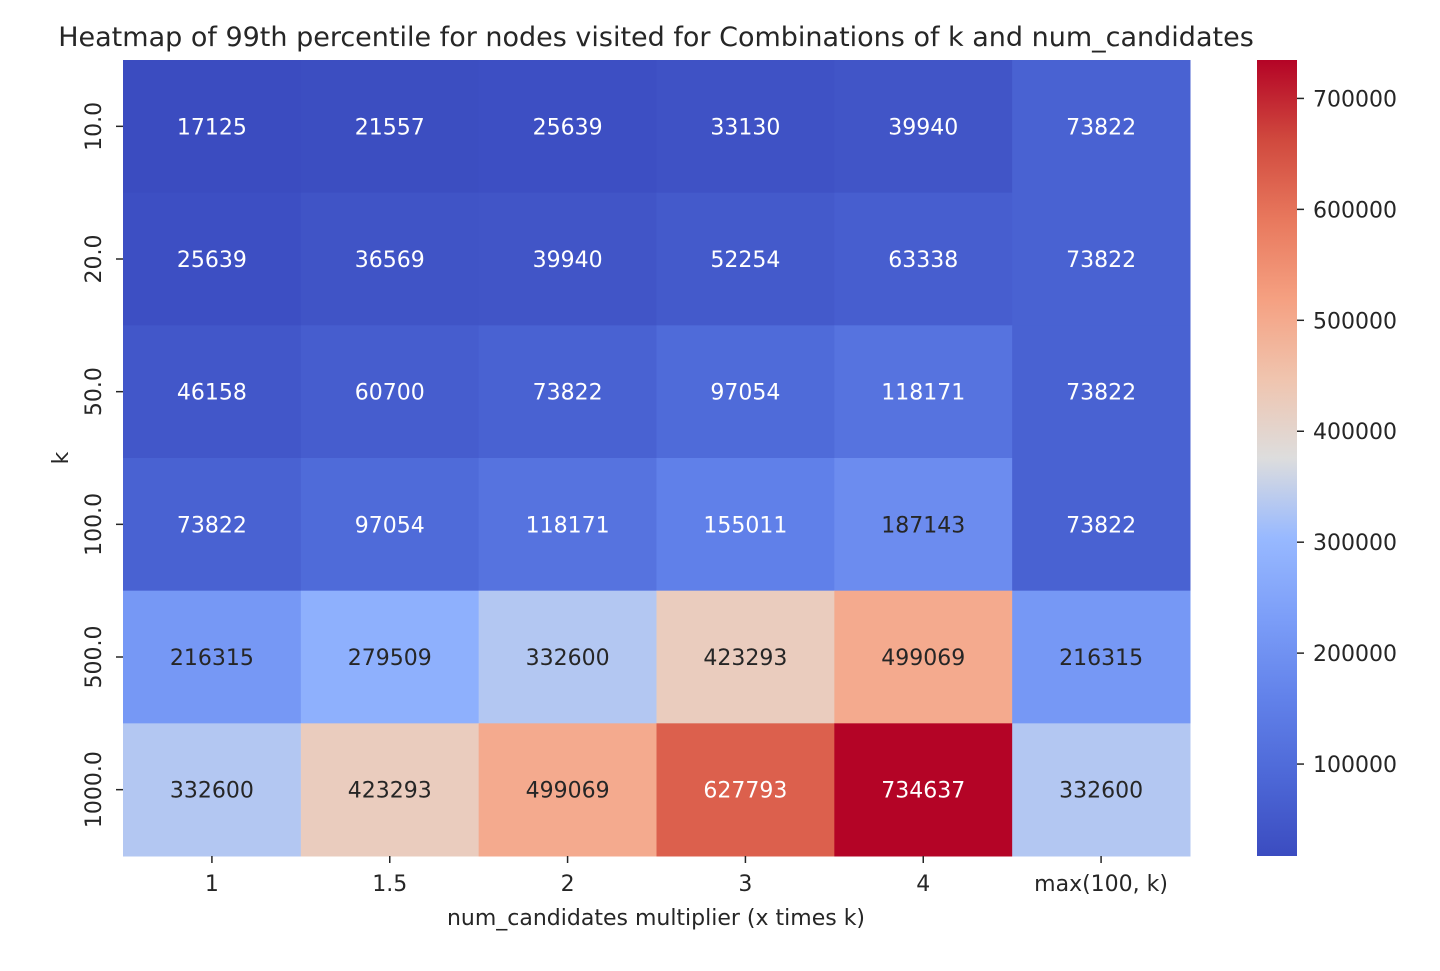 The height and width of the screenshot is (971, 1440). I want to click on cell-value-label: 60700, so click(390, 393).